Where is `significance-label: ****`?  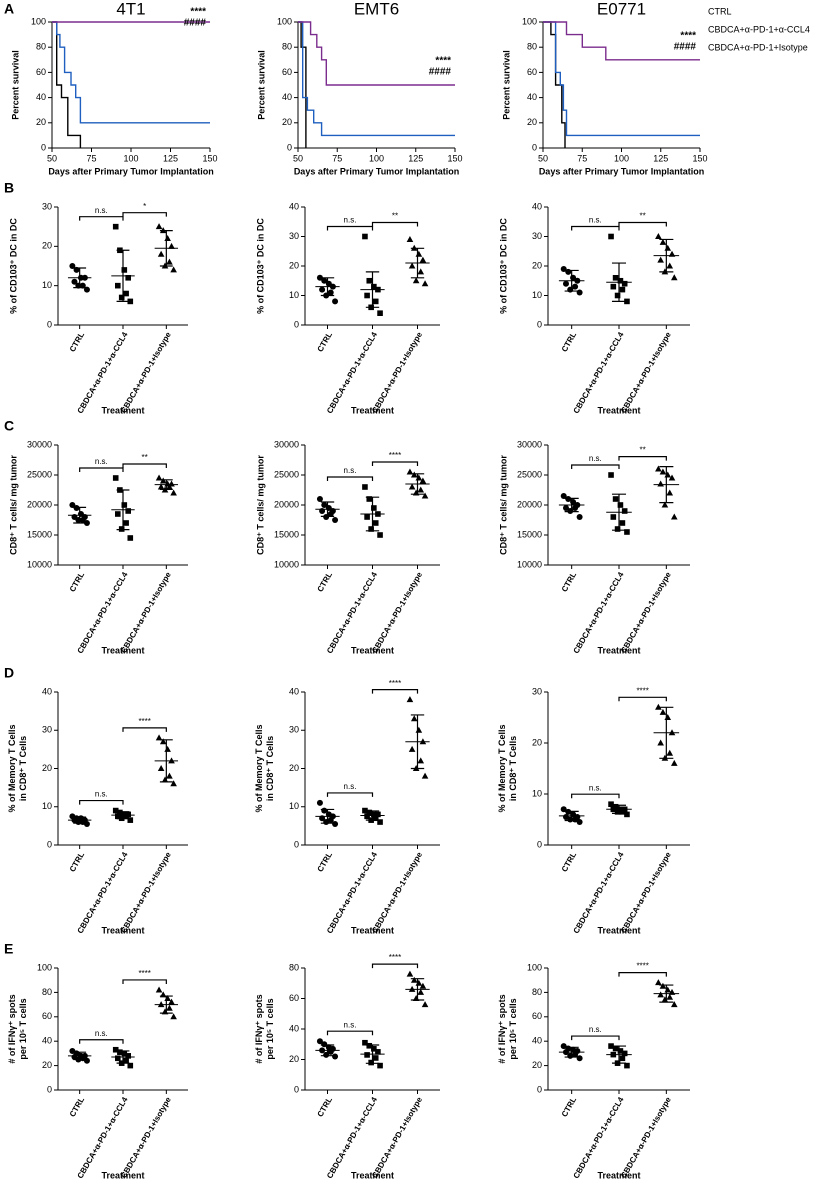
significance-label: **** is located at coordinates (395, 455).